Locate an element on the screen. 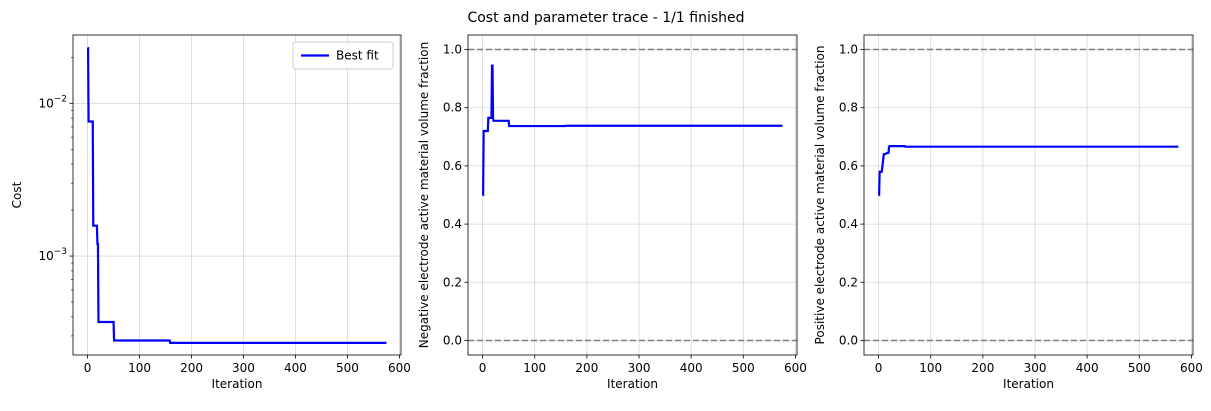  y-axis-label: Cost is located at coordinates (17, 194).